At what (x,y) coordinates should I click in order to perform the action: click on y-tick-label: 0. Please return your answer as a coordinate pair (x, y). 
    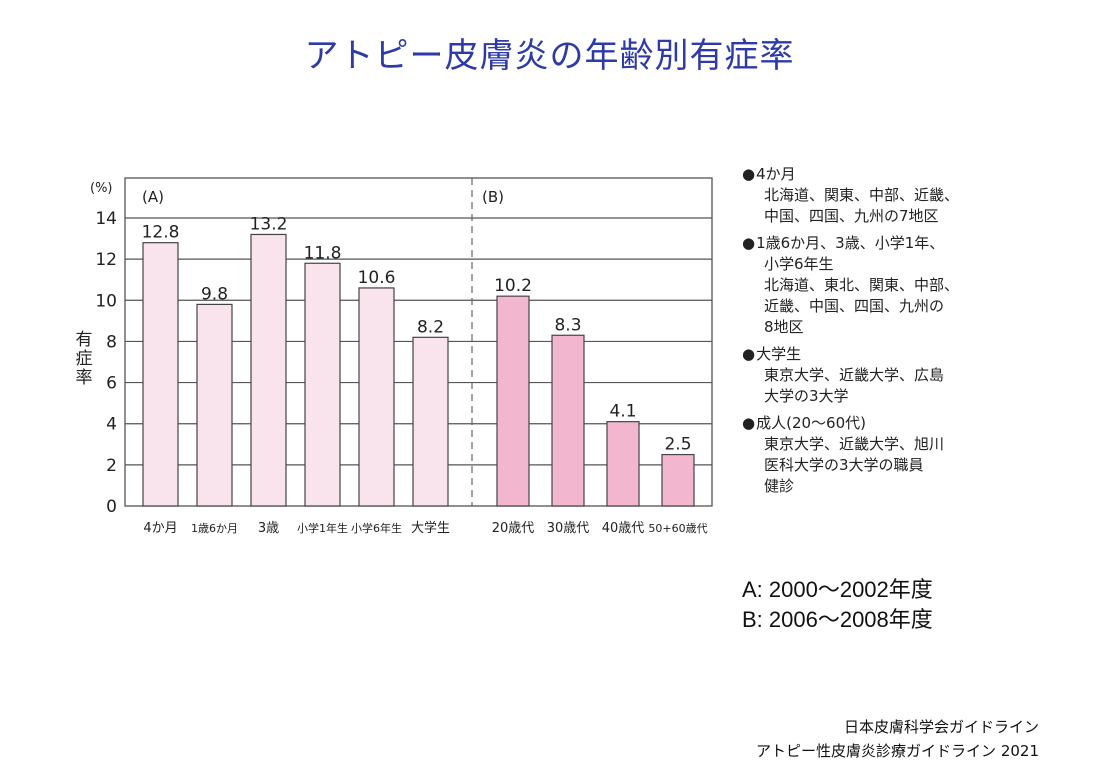
    Looking at the image, I should click on (111, 507).